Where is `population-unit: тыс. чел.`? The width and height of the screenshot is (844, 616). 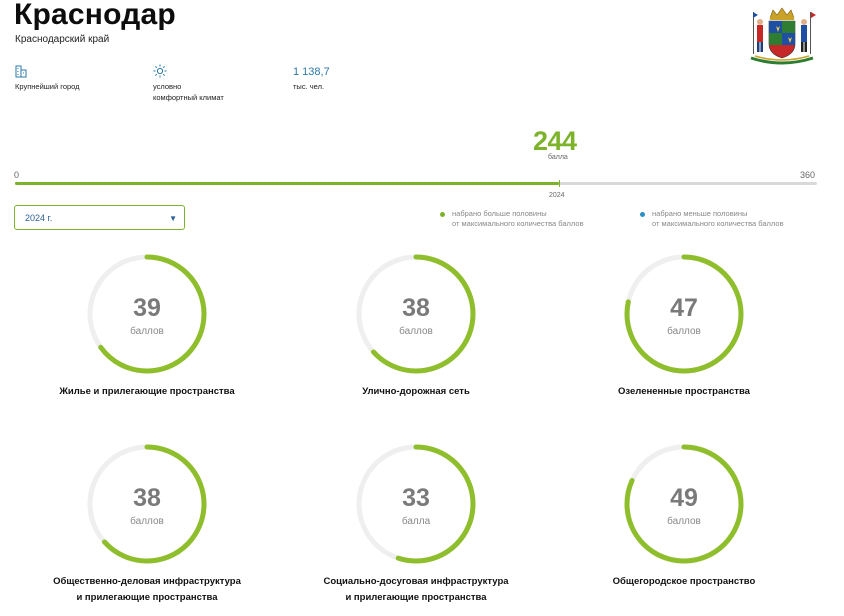
population-unit: тыс. чел. is located at coordinates (309, 86).